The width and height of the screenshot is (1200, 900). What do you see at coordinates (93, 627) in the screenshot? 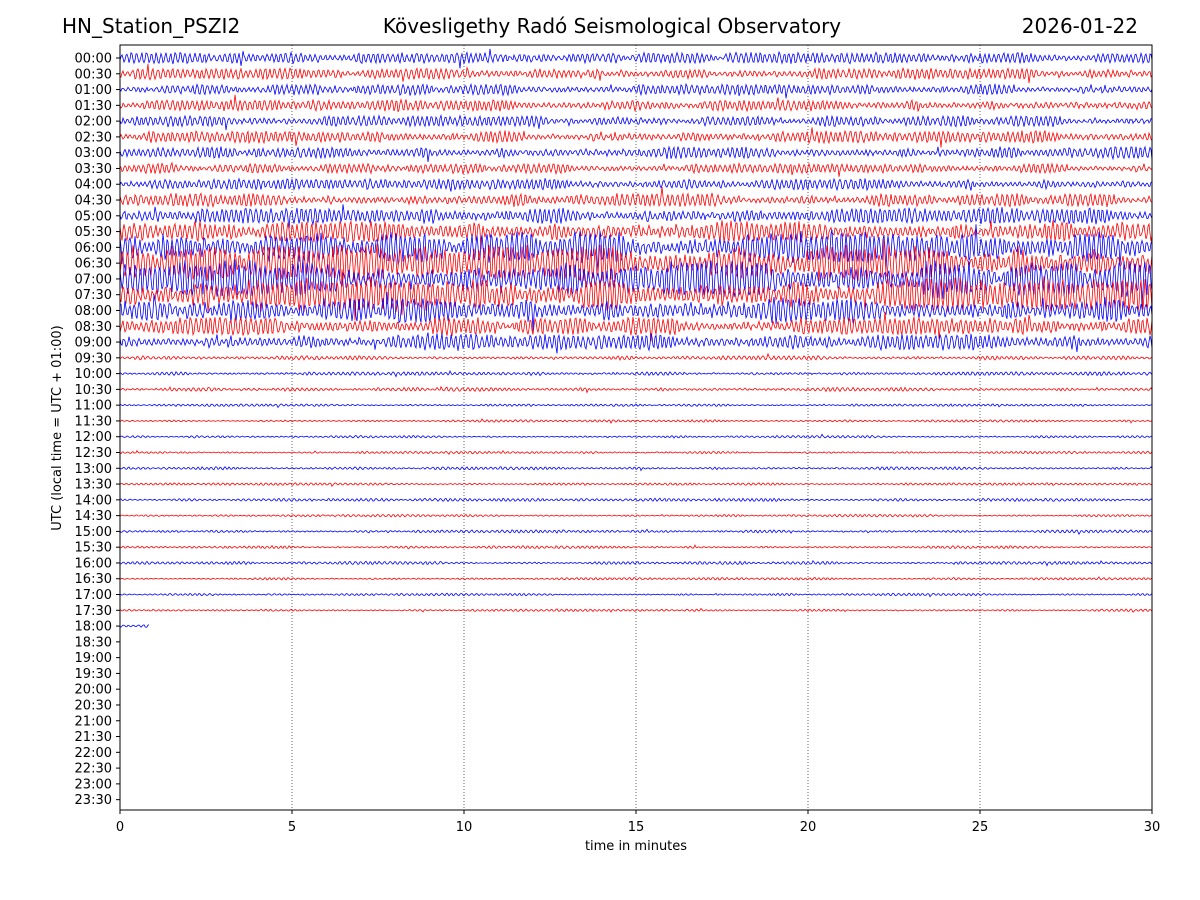
I see `y-tick-label: 18:00` at bounding box center [93, 627].